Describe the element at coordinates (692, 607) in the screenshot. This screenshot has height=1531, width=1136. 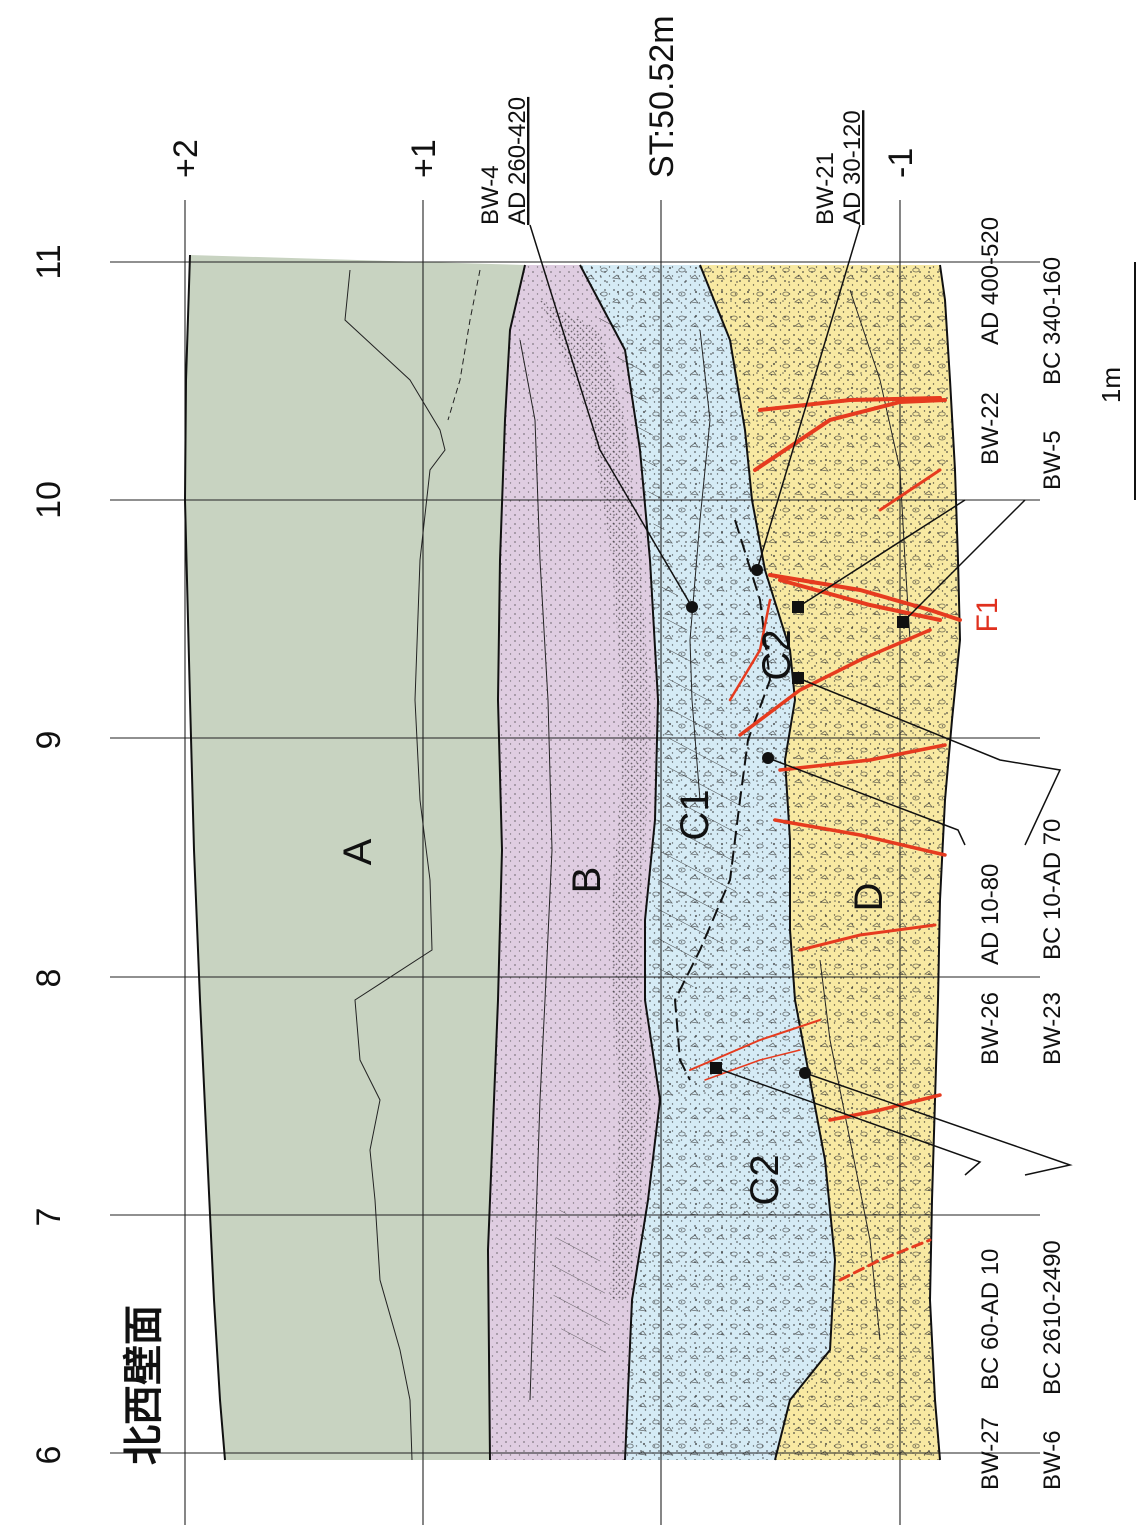
I see `bw4-marker` at that location.